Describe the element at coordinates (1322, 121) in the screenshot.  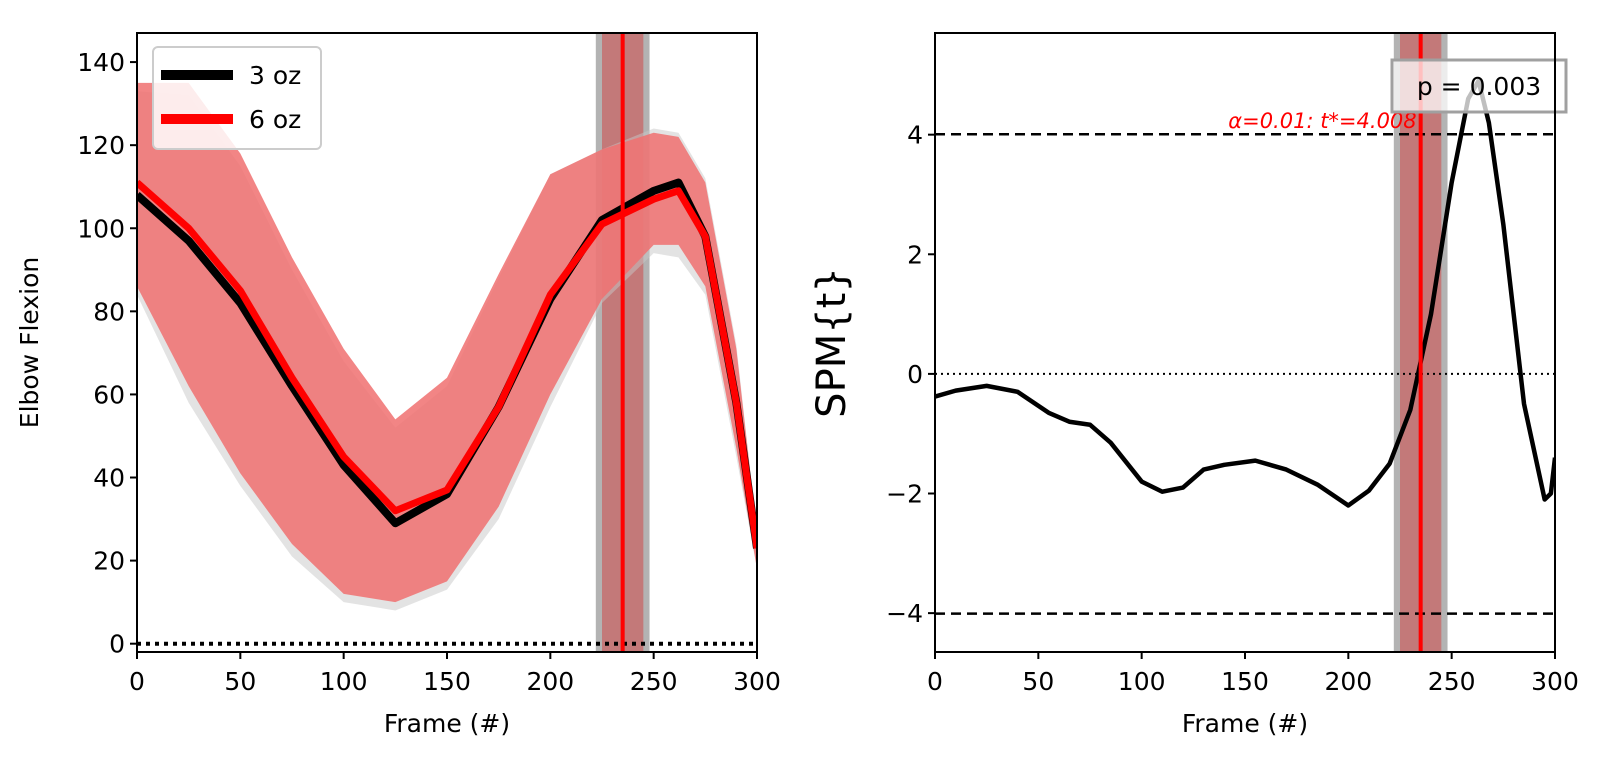
I see `threshold-label: α=0.01: t*=4.008` at that location.